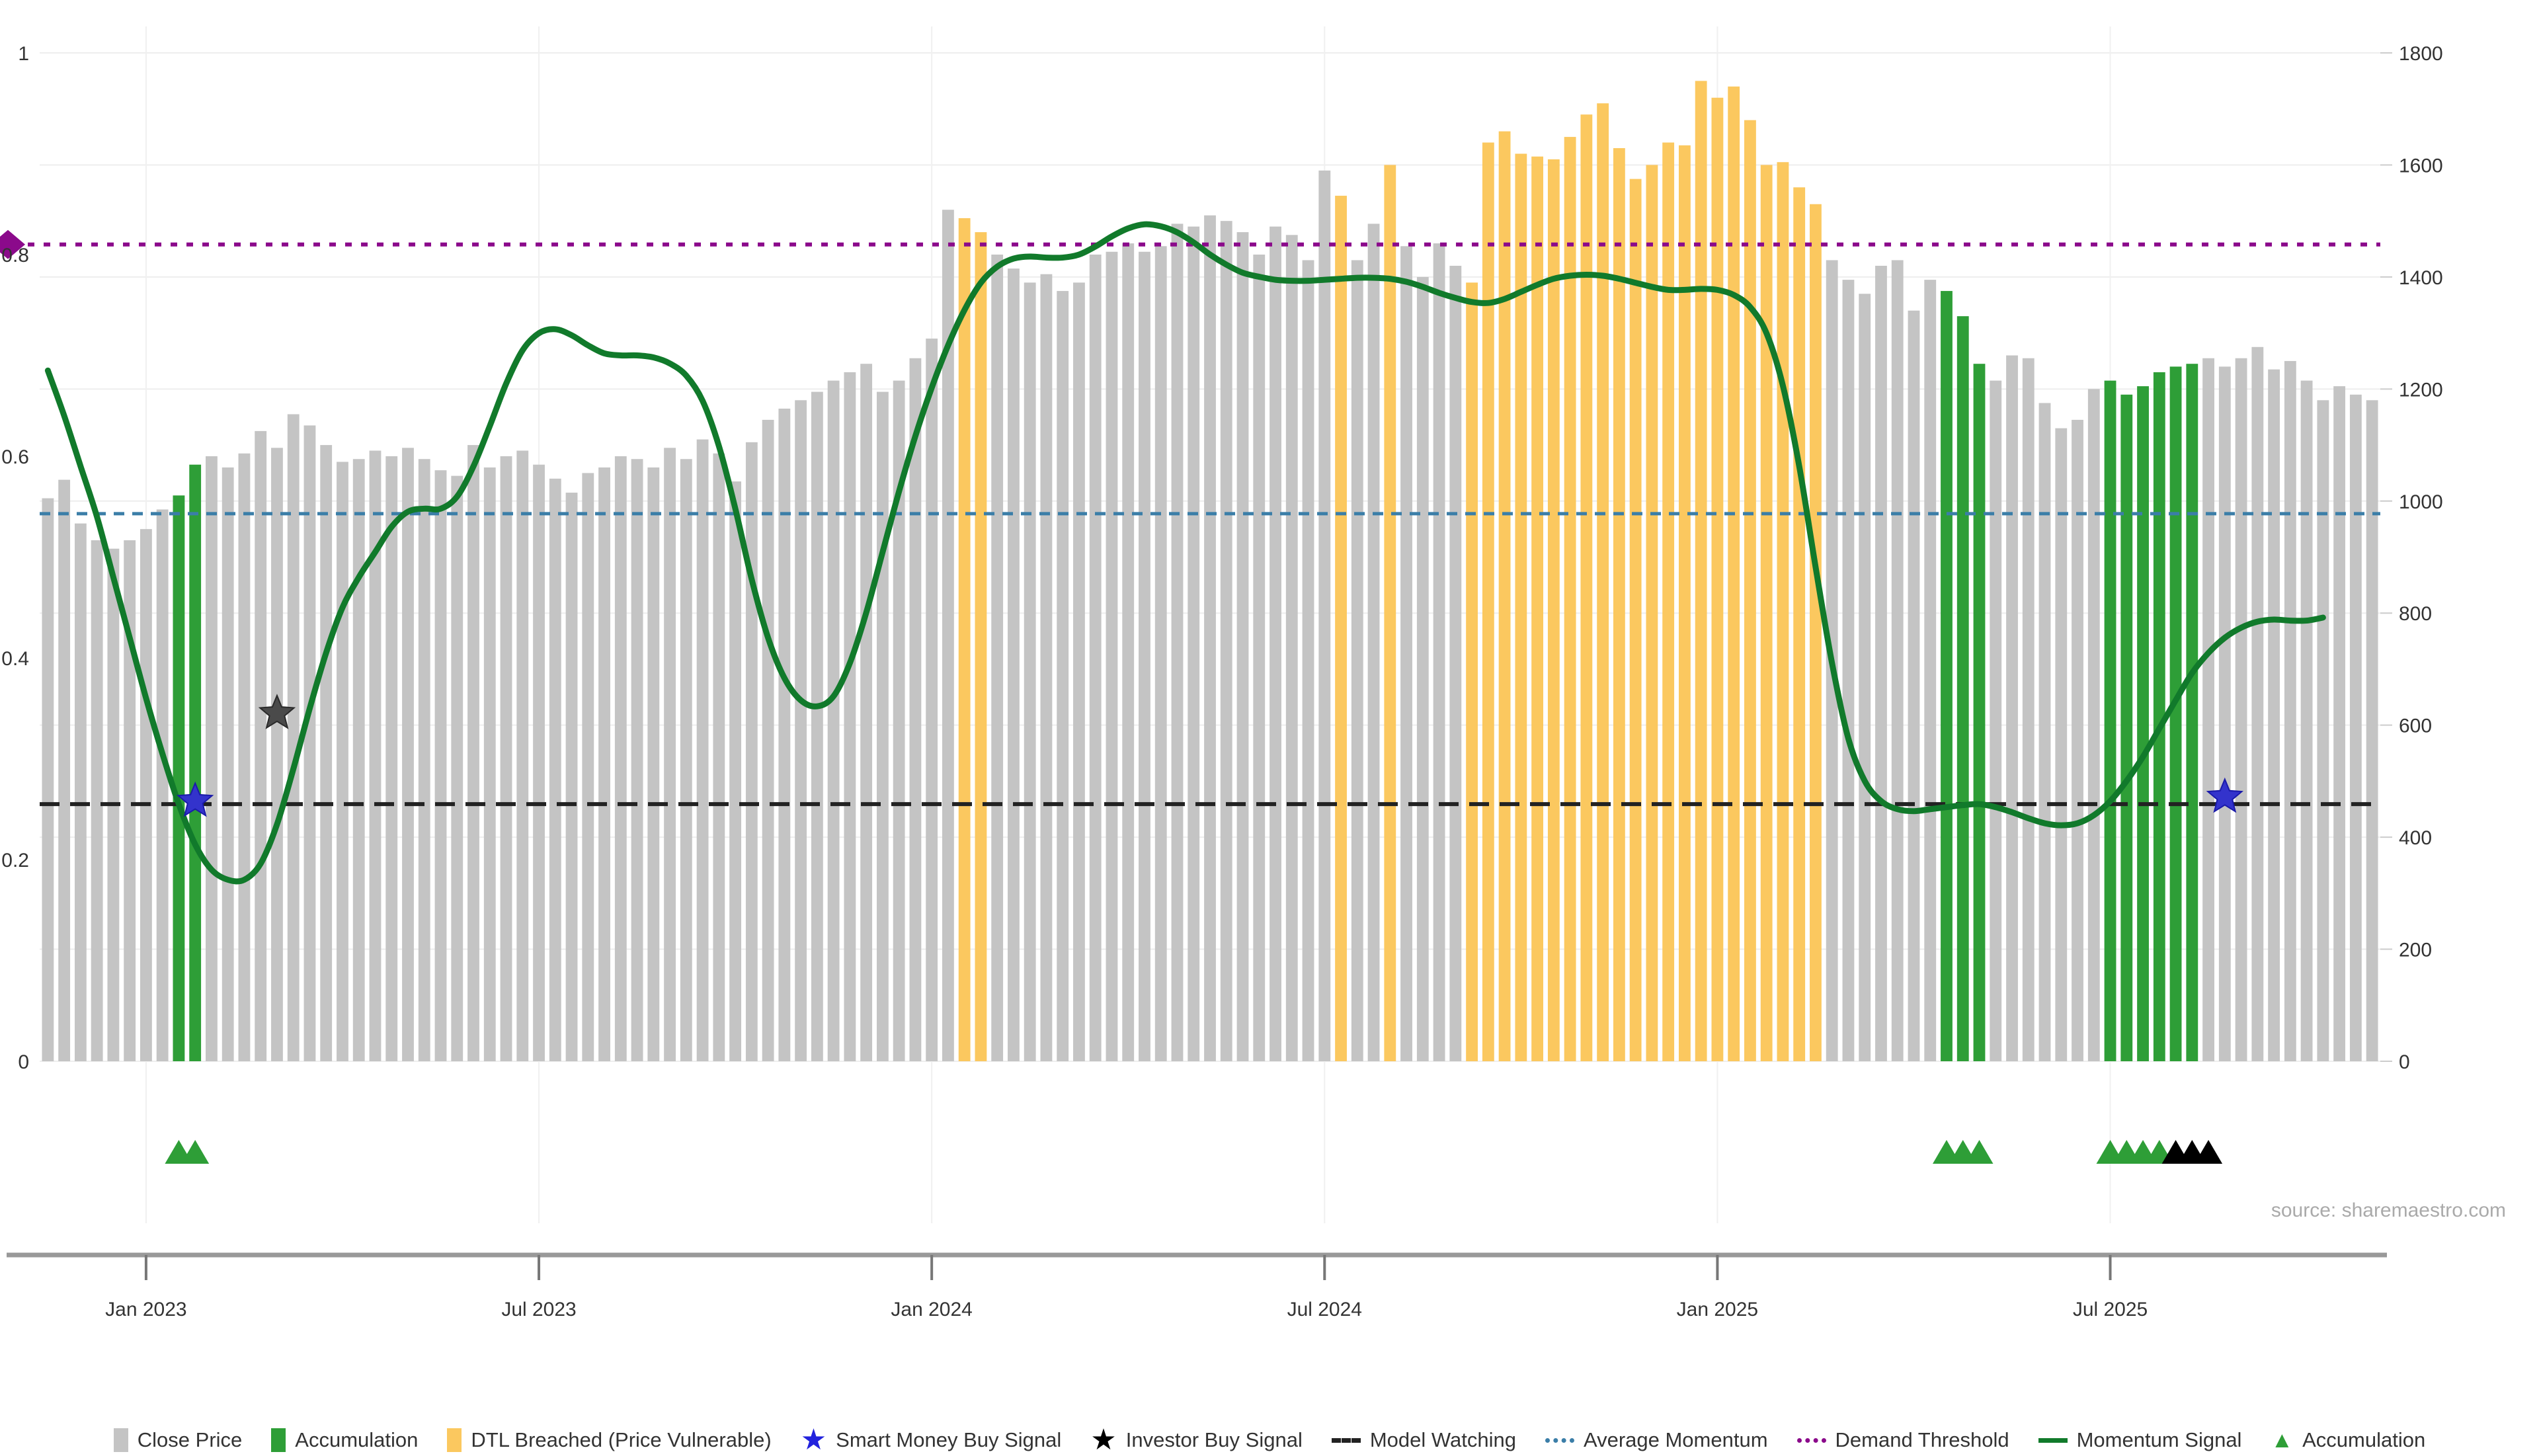  Describe the element at coordinates (1656, 1440) in the screenshot. I see `legend-item: Average Momentum` at that location.